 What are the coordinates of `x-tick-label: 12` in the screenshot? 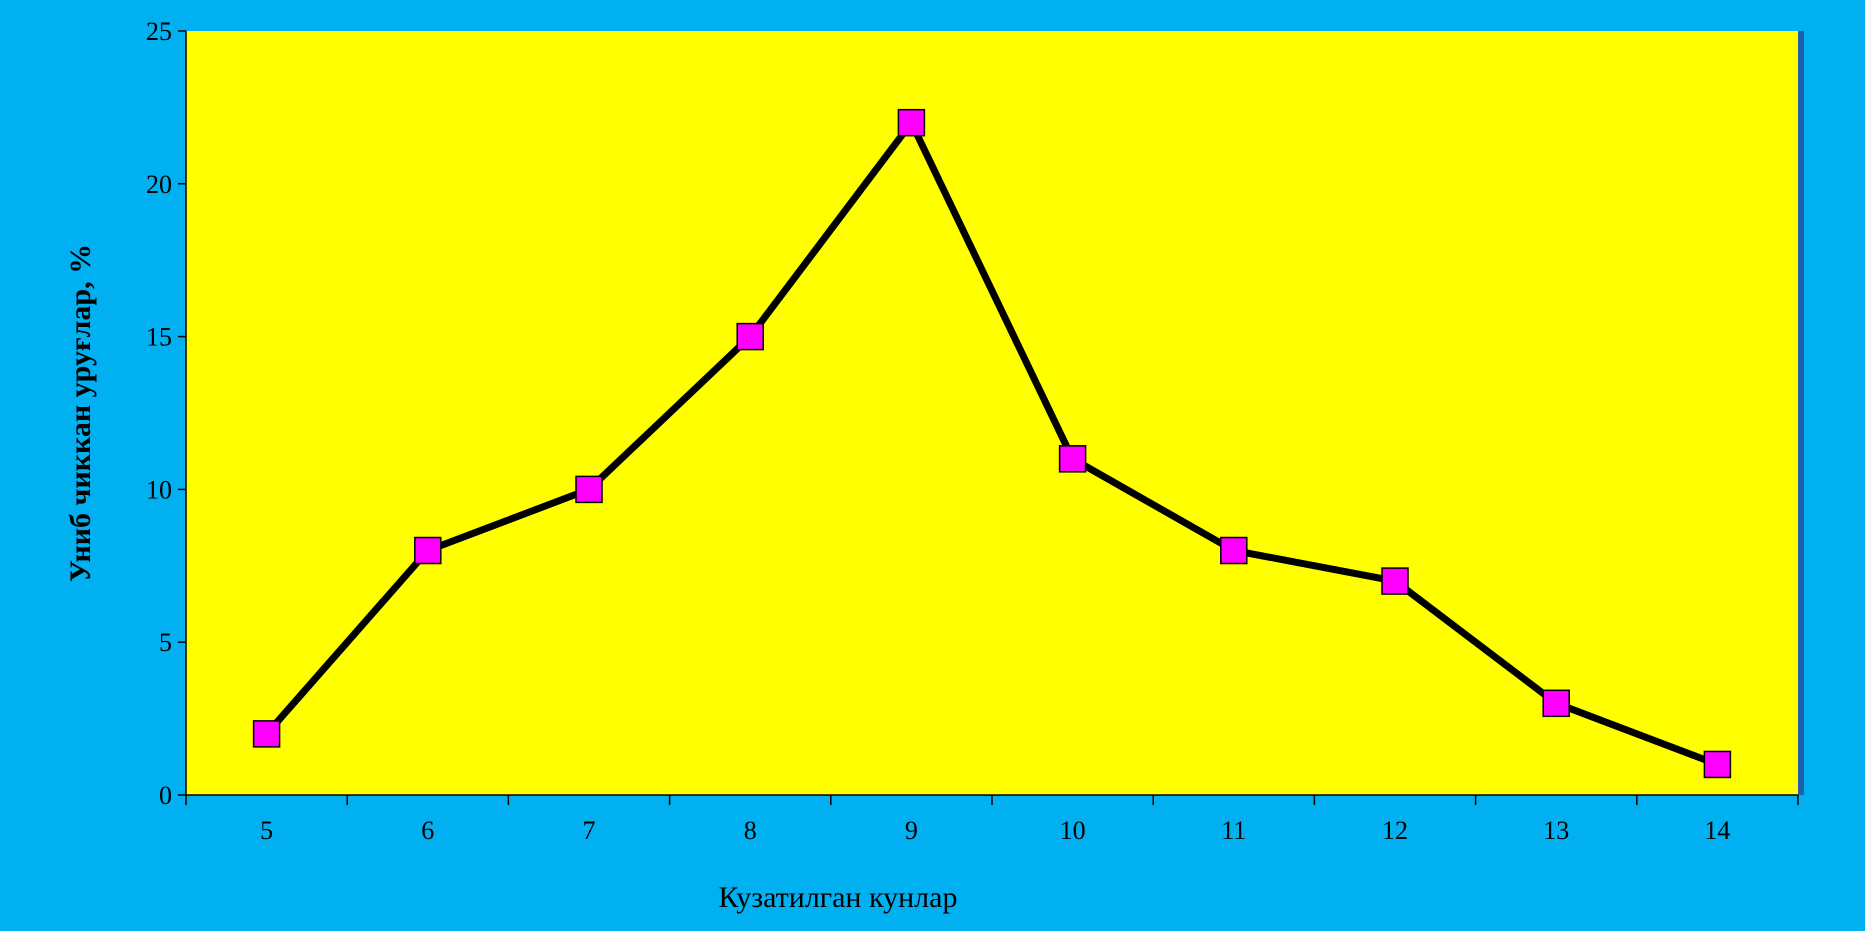 It's located at (1395, 830).